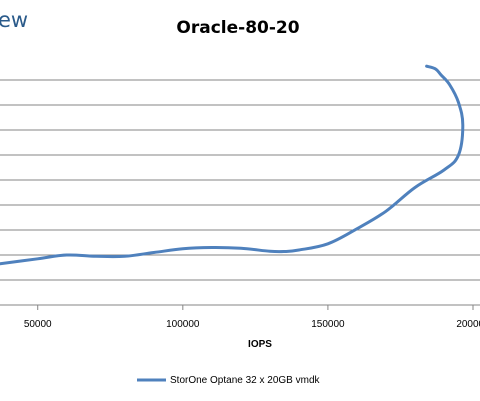 The width and height of the screenshot is (480, 401). What do you see at coordinates (468, 324) in the screenshot?
I see `x-tick-label-4: 200000` at bounding box center [468, 324].